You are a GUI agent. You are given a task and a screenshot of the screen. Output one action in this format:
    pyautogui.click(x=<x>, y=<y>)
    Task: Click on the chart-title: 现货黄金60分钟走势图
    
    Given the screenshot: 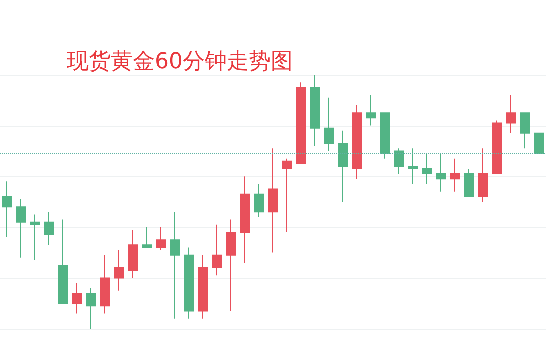 What is the action you would take?
    pyautogui.click(x=180, y=62)
    